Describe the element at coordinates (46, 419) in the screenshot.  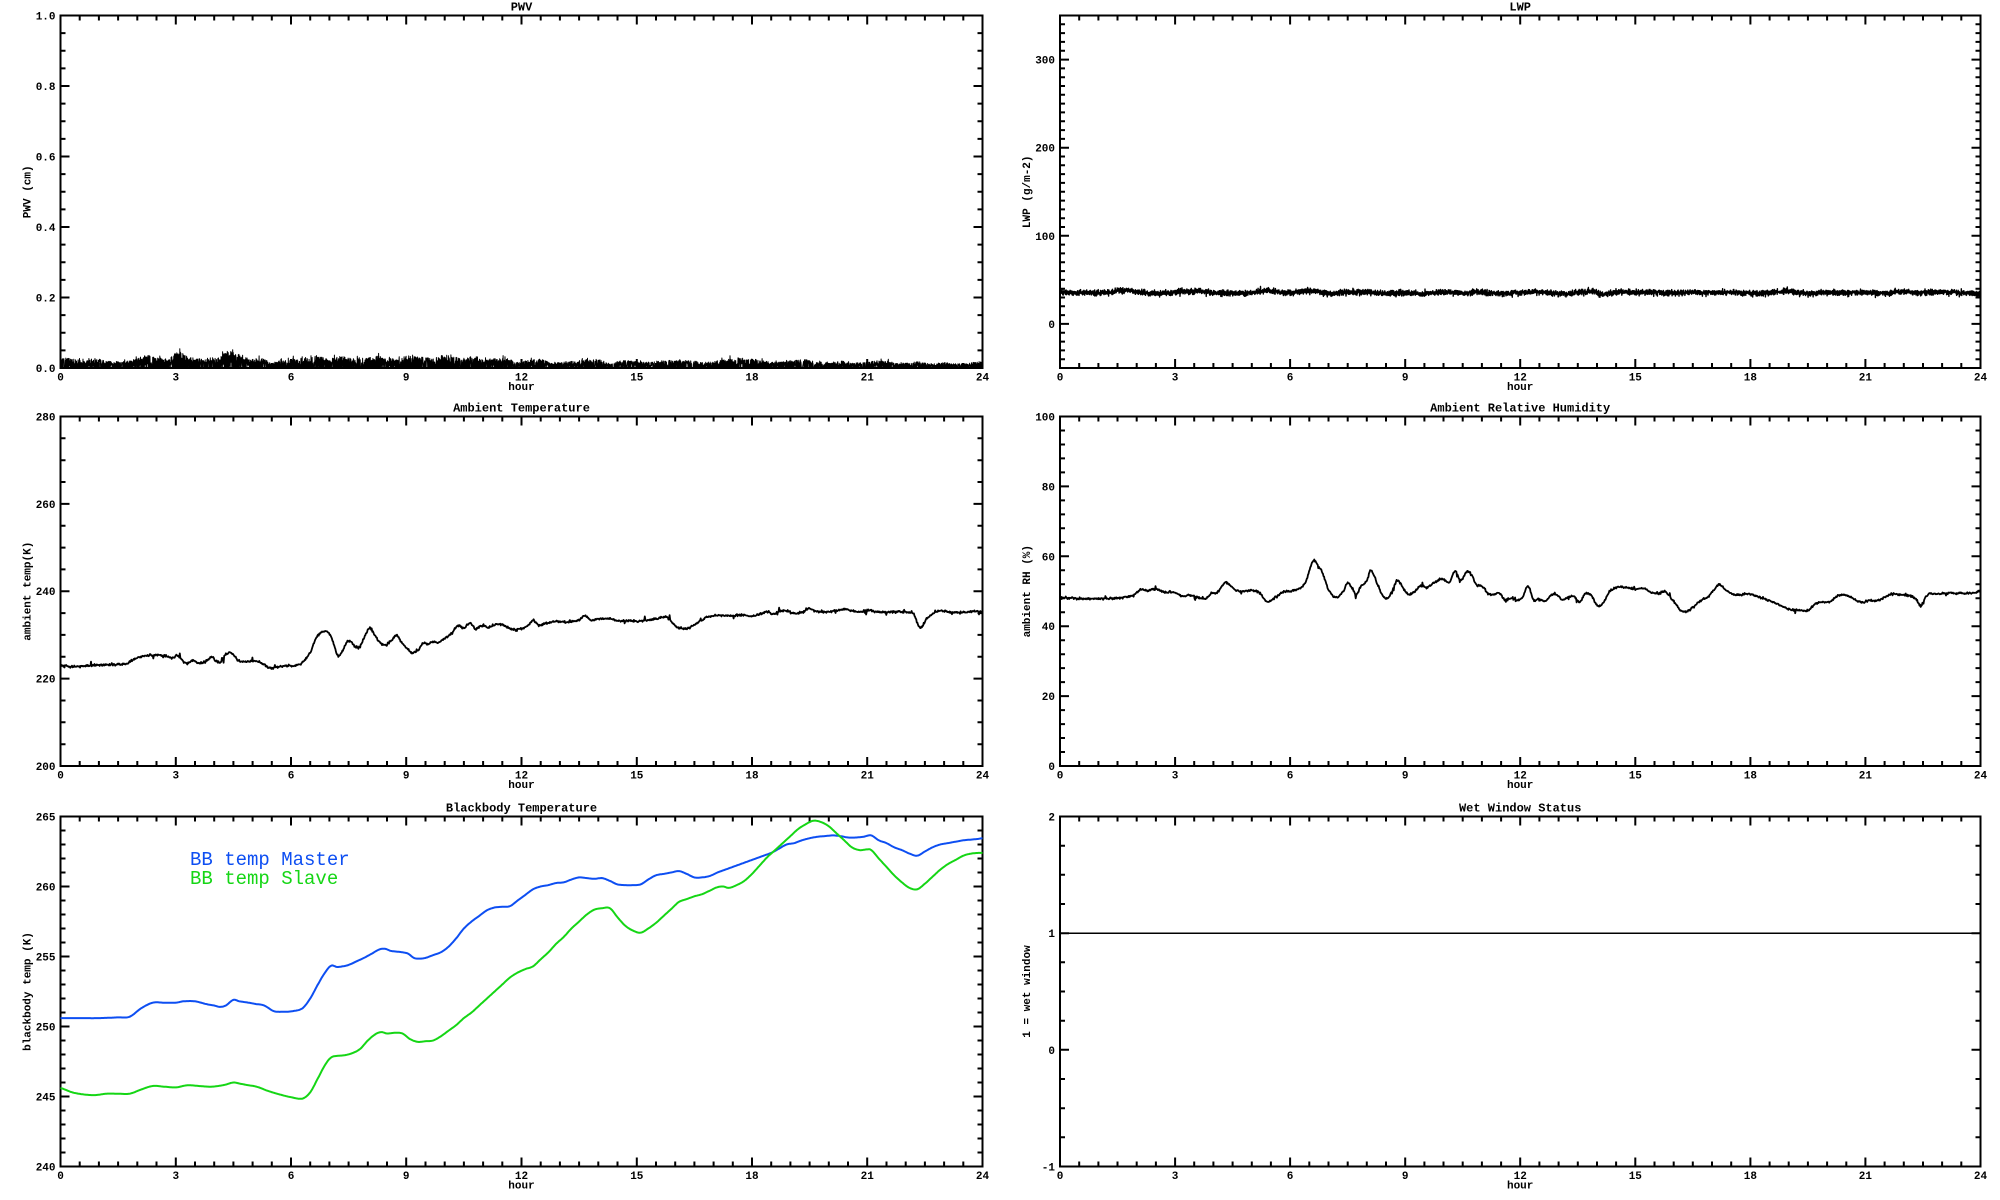
I see `svg-text: 280` at that location.